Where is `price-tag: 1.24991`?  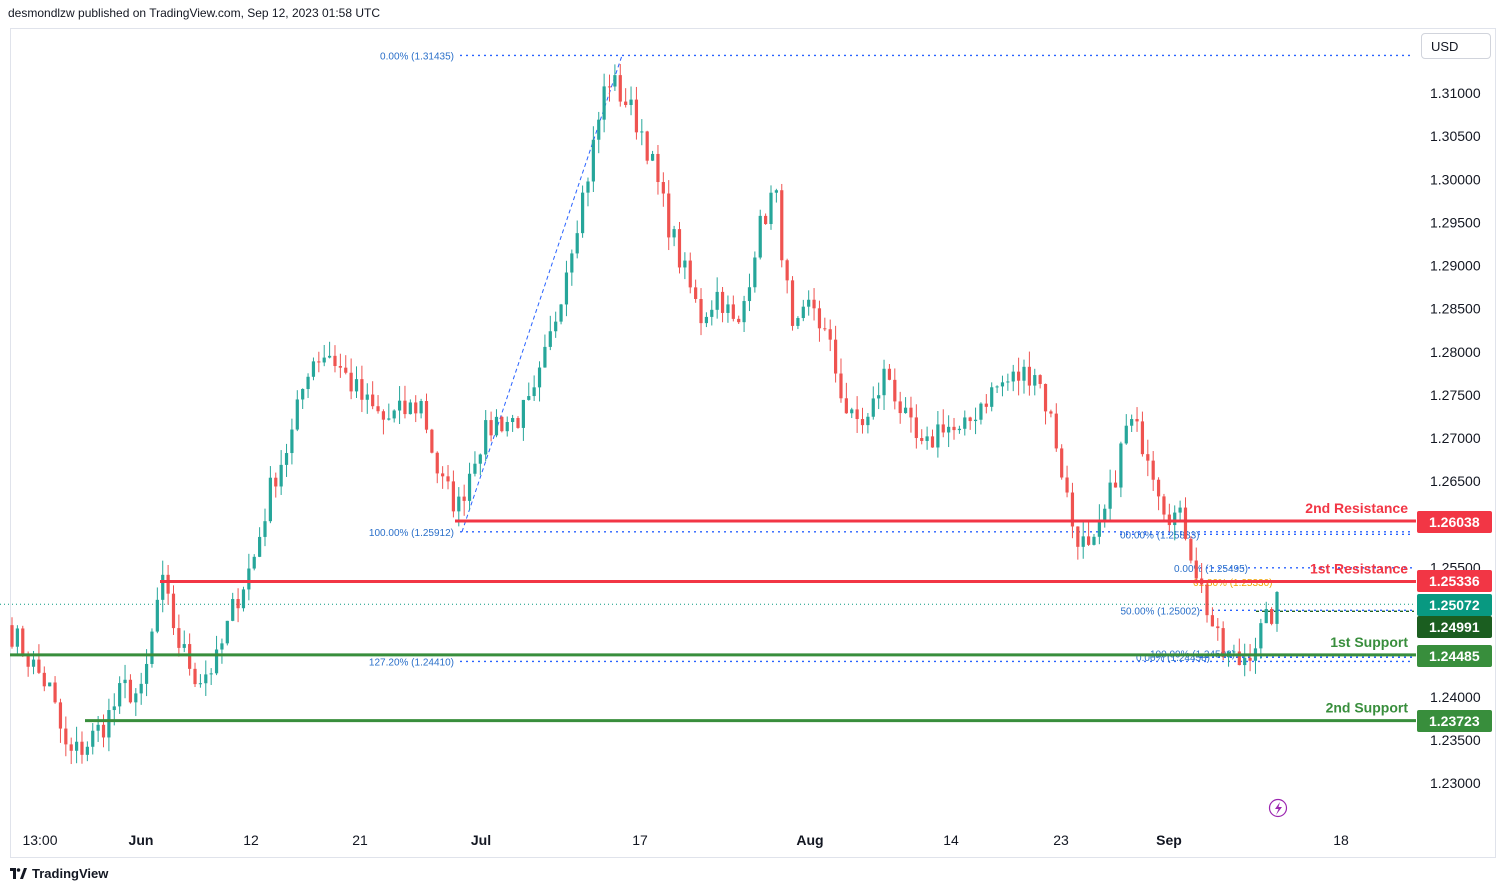
price-tag: 1.24991 is located at coordinates (1454, 627).